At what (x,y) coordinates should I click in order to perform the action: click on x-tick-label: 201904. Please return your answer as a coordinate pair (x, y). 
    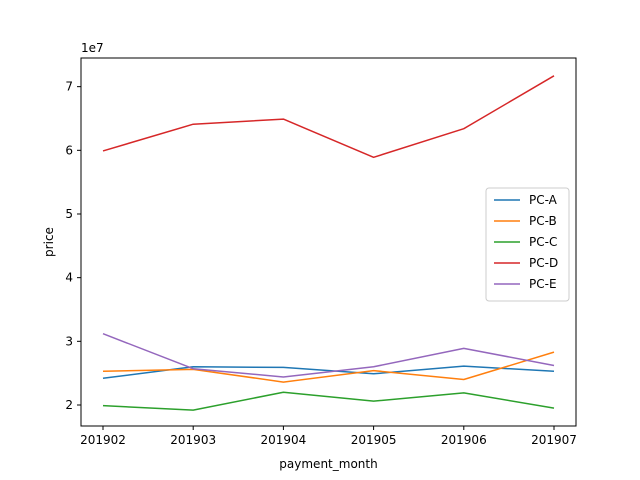
    Looking at the image, I should click on (283, 440).